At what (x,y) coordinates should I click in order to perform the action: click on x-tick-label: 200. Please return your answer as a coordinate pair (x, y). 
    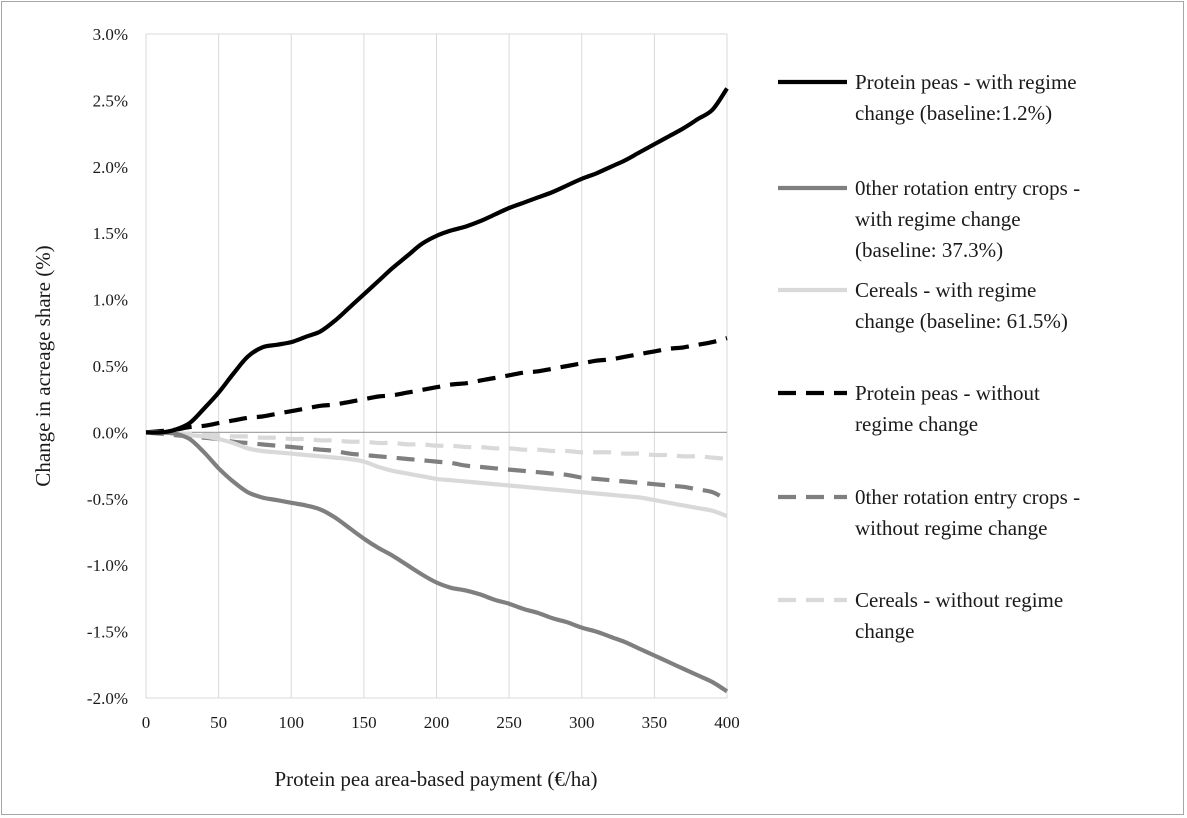
    Looking at the image, I should click on (437, 722).